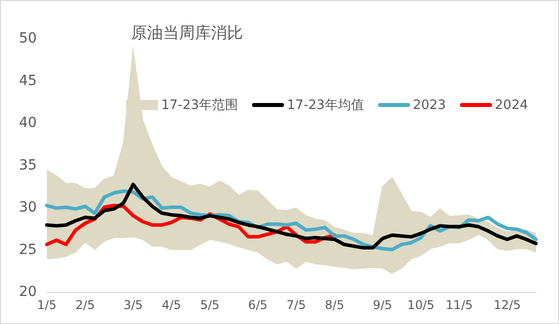 Image resolution: width=559 pixels, height=324 pixels. I want to click on x-tick-label: 9/5, so click(382, 305).